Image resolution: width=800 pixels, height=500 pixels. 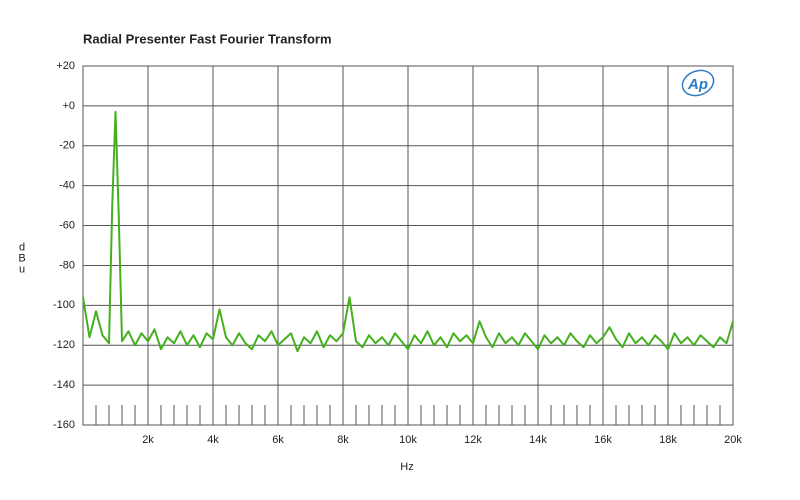 What do you see at coordinates (64, 345) in the screenshot?
I see `y-tick-label: -120` at bounding box center [64, 345].